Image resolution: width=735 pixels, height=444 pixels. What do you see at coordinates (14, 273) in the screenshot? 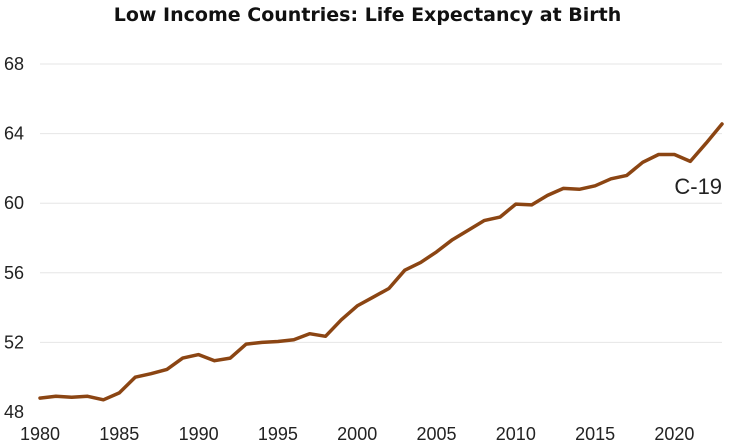
I see `y-tick-label-56: 56` at bounding box center [14, 273].